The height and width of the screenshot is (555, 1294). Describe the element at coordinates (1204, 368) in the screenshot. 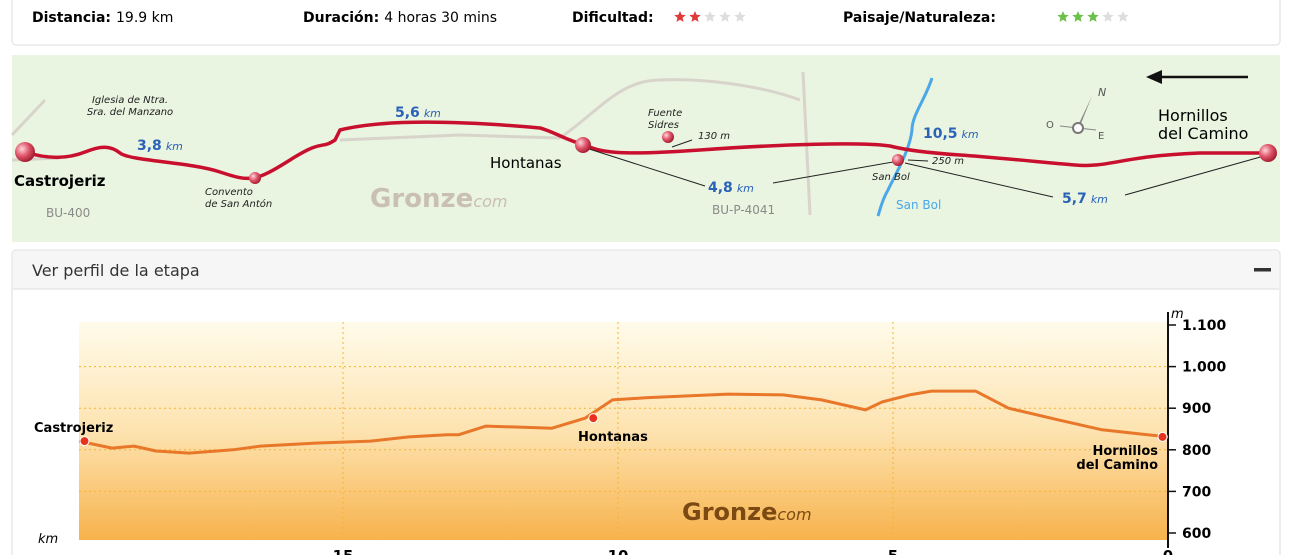

I see `y-tick-label: 1.000` at that location.